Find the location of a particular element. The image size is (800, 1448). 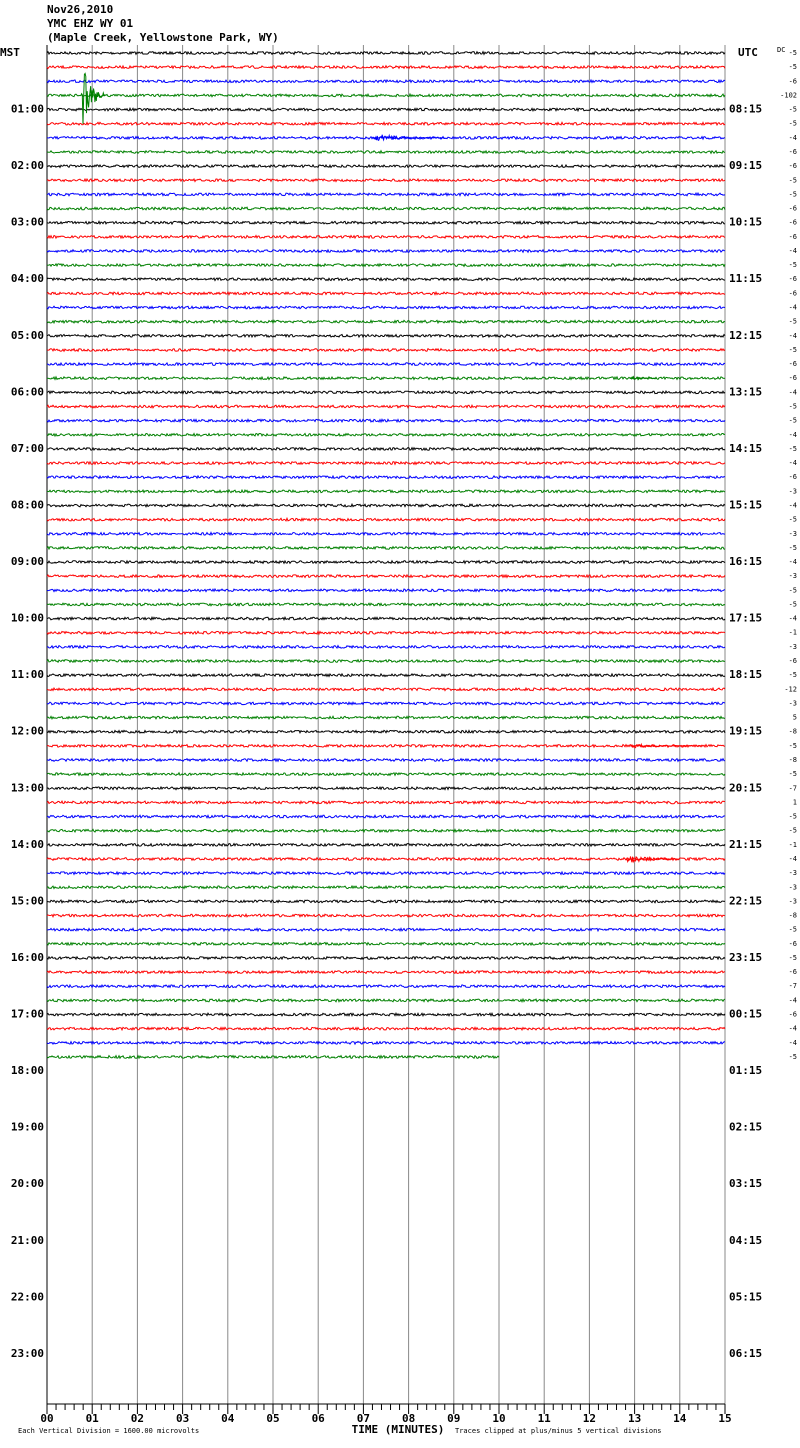

hour-label: 03:00 is located at coordinates (27, 222).